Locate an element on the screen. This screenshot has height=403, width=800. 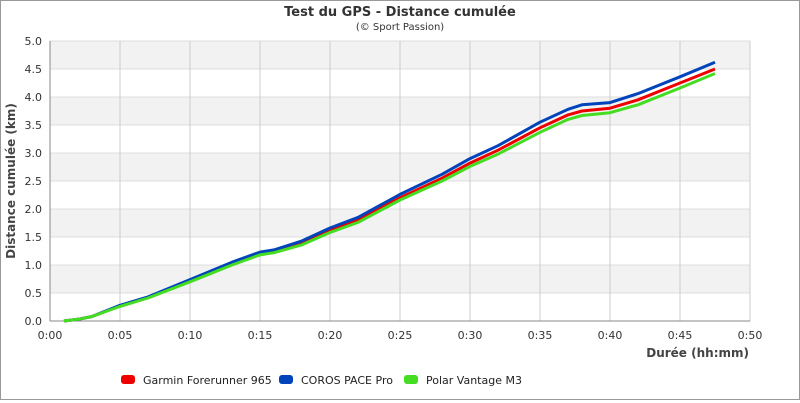
x-tick-label: 0:40 is located at coordinates (610, 335).